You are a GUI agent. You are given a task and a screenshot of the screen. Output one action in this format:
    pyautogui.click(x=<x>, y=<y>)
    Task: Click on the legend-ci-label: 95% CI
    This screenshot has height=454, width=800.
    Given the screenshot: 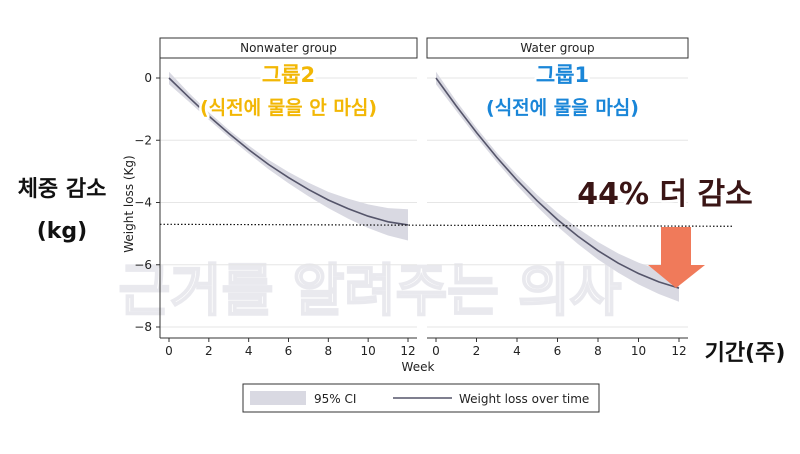 What is the action you would take?
    pyautogui.click(x=335, y=399)
    